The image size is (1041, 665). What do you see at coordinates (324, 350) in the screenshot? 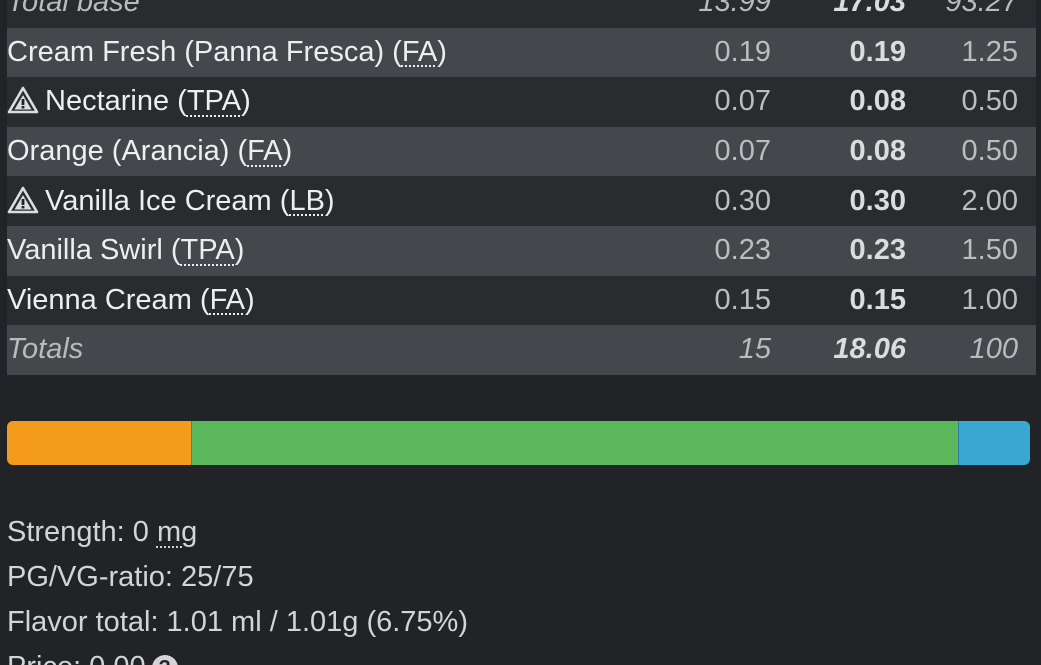
I see `totals-label: Totals` at bounding box center [324, 350].